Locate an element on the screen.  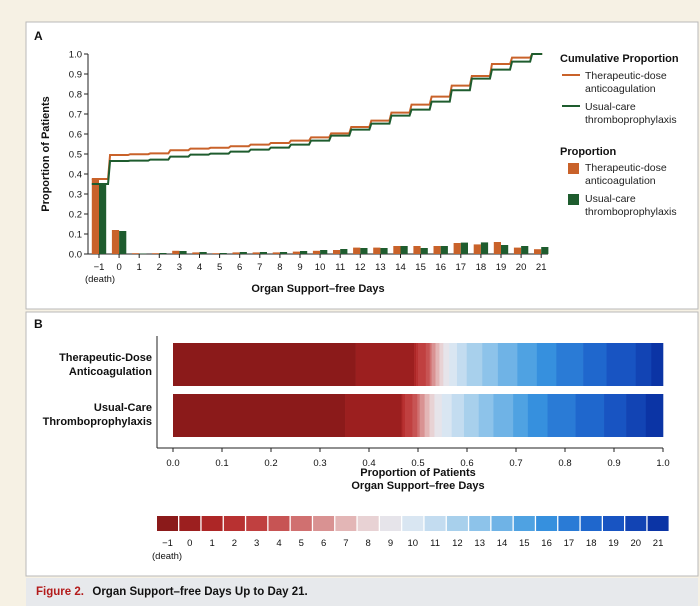
panel-b-x-tick-label: 0.0 is located at coordinates (172, 463).